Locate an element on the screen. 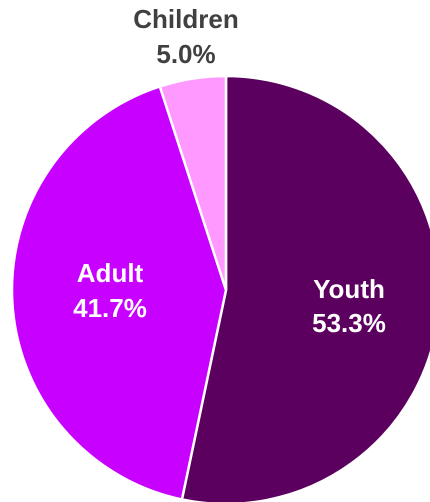  slice-value-children: 5.0% is located at coordinates (185, 54).